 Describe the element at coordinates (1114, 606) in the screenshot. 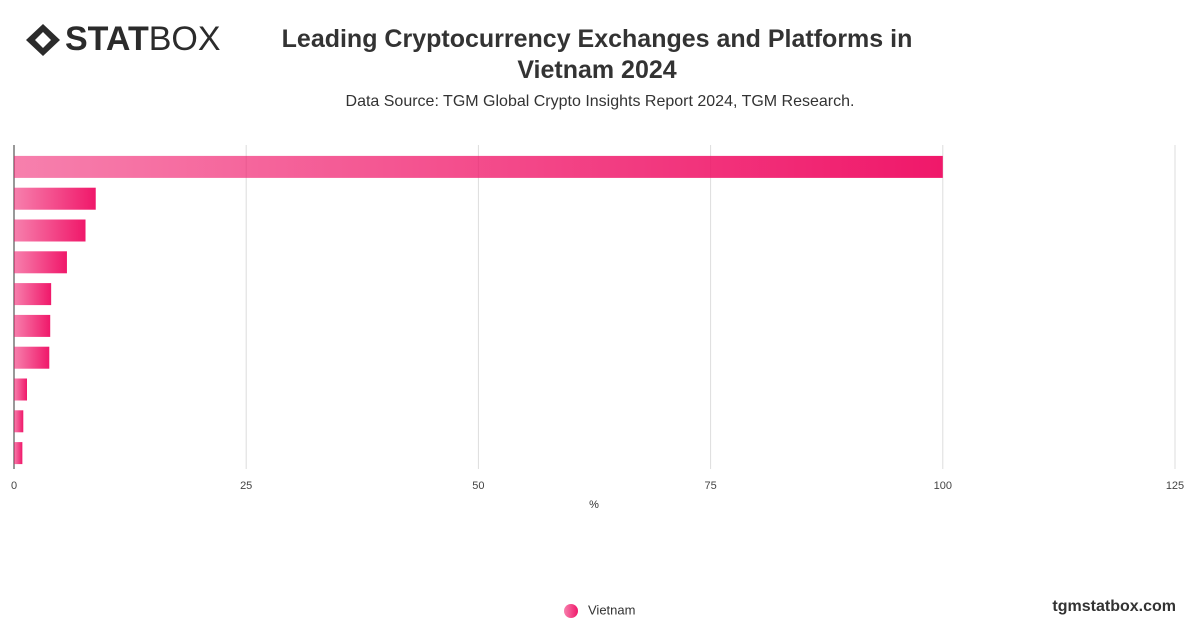

I see `footer: tgmstatbox.com` at that location.